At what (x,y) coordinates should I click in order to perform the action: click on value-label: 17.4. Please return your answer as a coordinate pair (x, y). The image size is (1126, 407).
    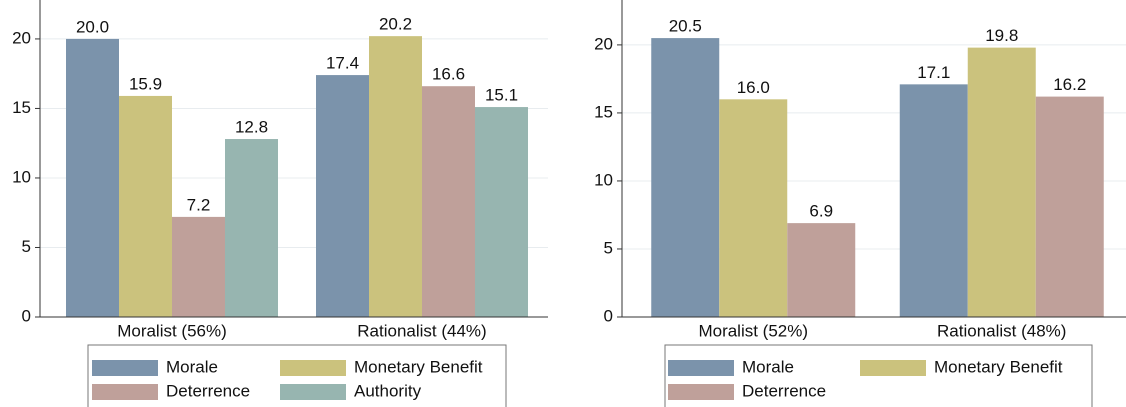
    Looking at the image, I should click on (342, 63).